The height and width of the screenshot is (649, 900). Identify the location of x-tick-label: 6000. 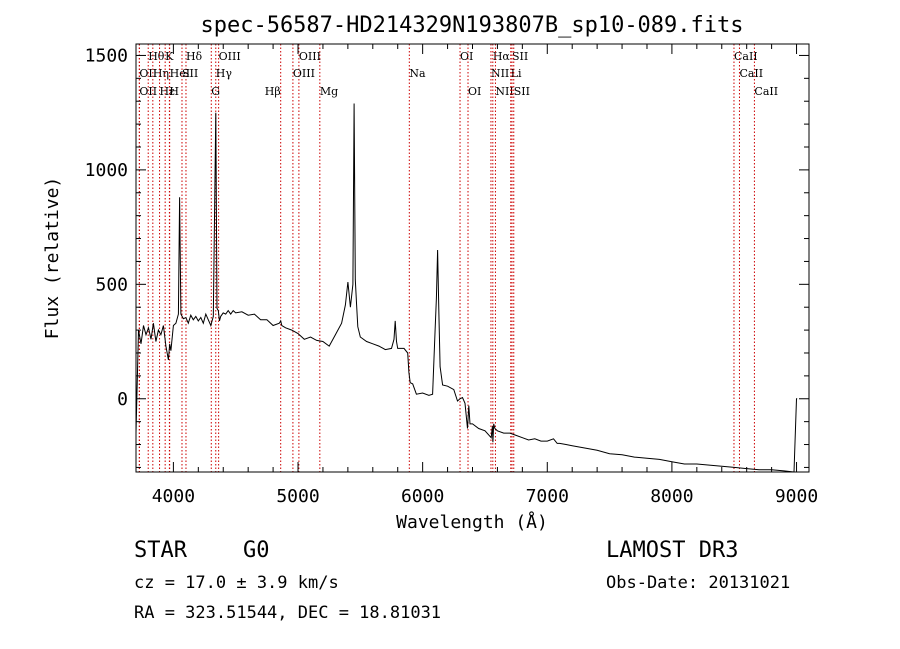
(422, 496).